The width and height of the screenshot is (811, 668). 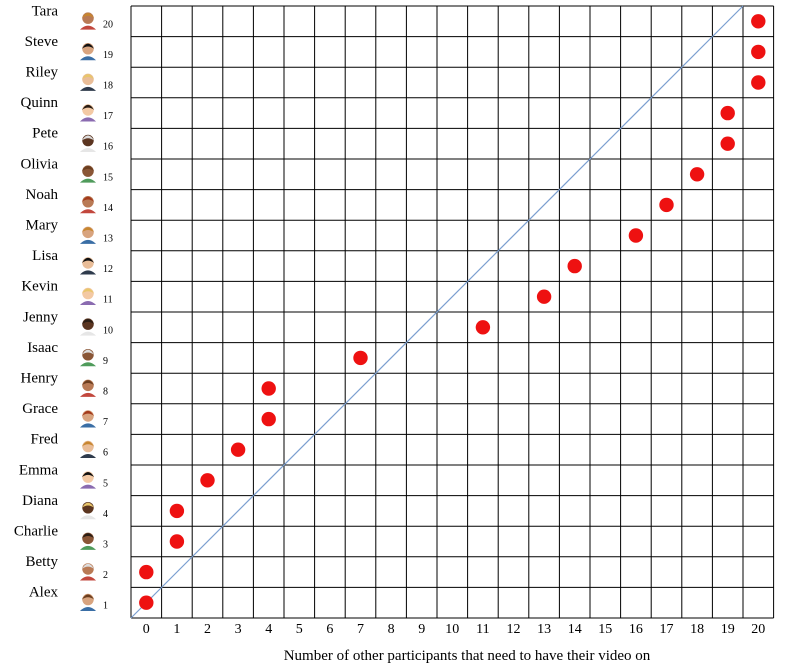 What do you see at coordinates (45, 134) in the screenshot?
I see `participant-name: Pete` at bounding box center [45, 134].